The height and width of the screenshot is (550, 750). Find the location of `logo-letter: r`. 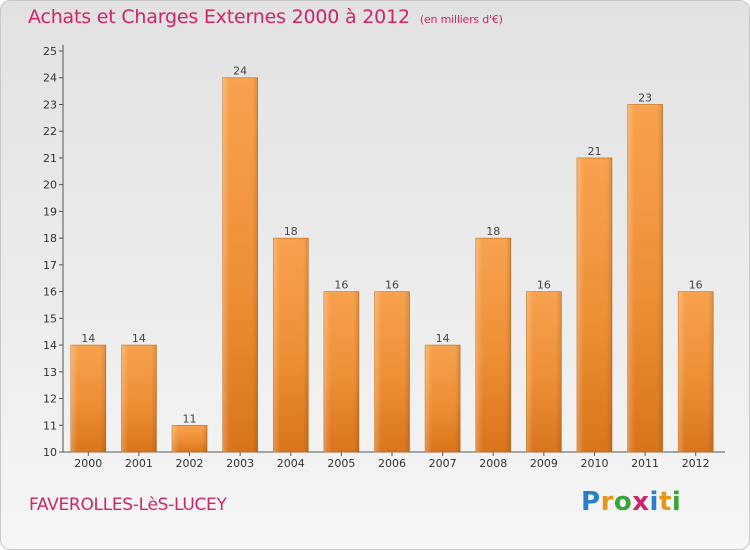

logo-letter: r is located at coordinates (607, 502).